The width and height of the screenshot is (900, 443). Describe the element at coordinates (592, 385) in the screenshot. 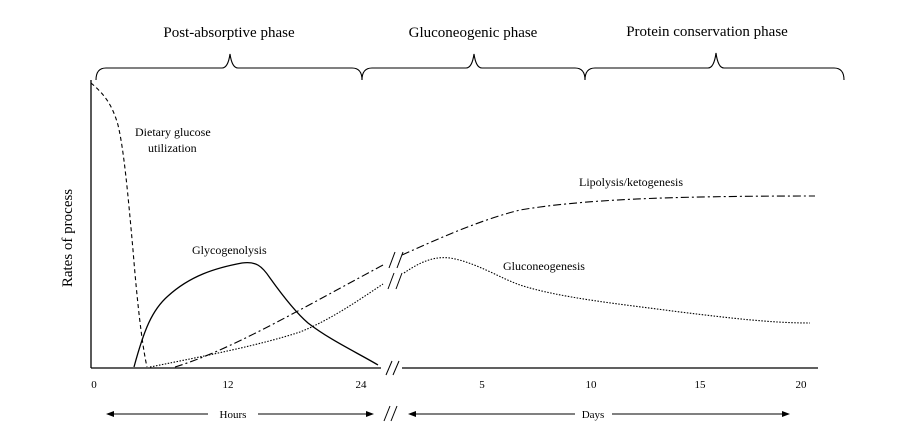

I see `tick-label-10-days: 10` at that location.